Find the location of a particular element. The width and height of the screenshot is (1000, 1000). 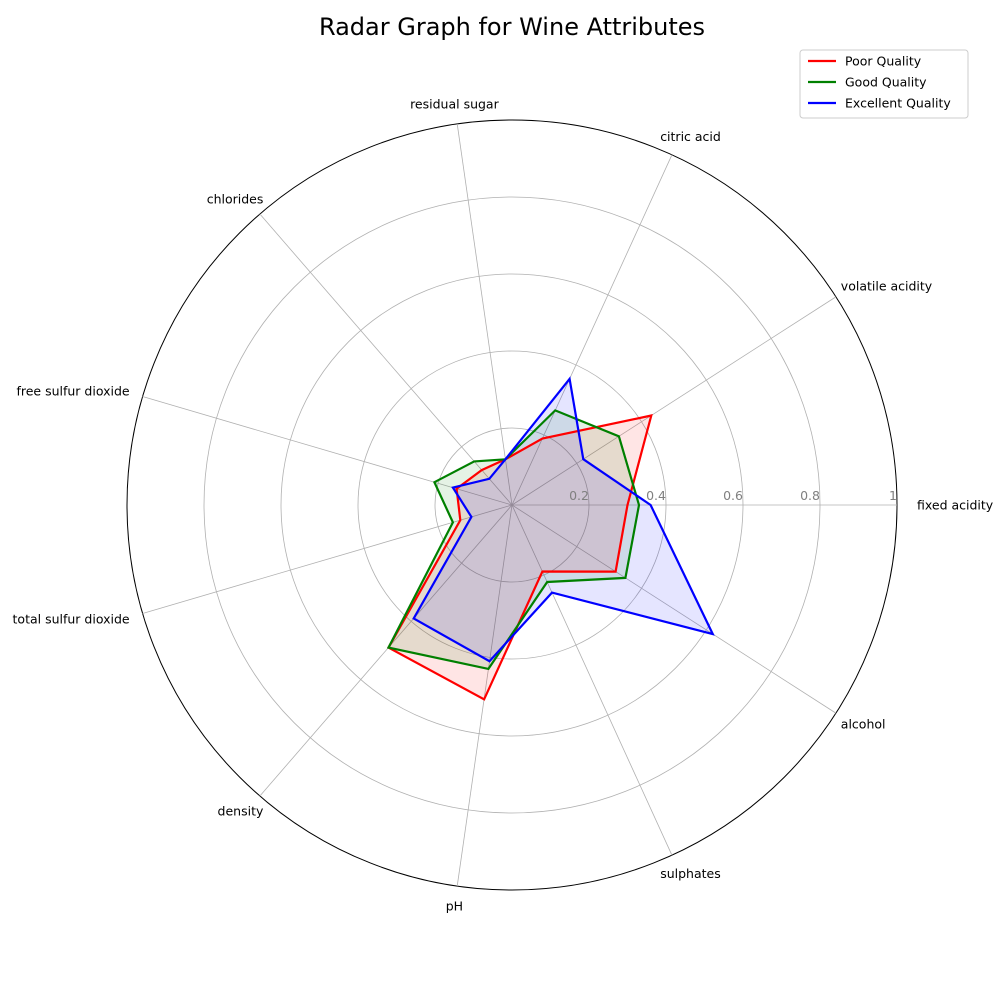

axis-label: fixed acidity is located at coordinates (955, 505).